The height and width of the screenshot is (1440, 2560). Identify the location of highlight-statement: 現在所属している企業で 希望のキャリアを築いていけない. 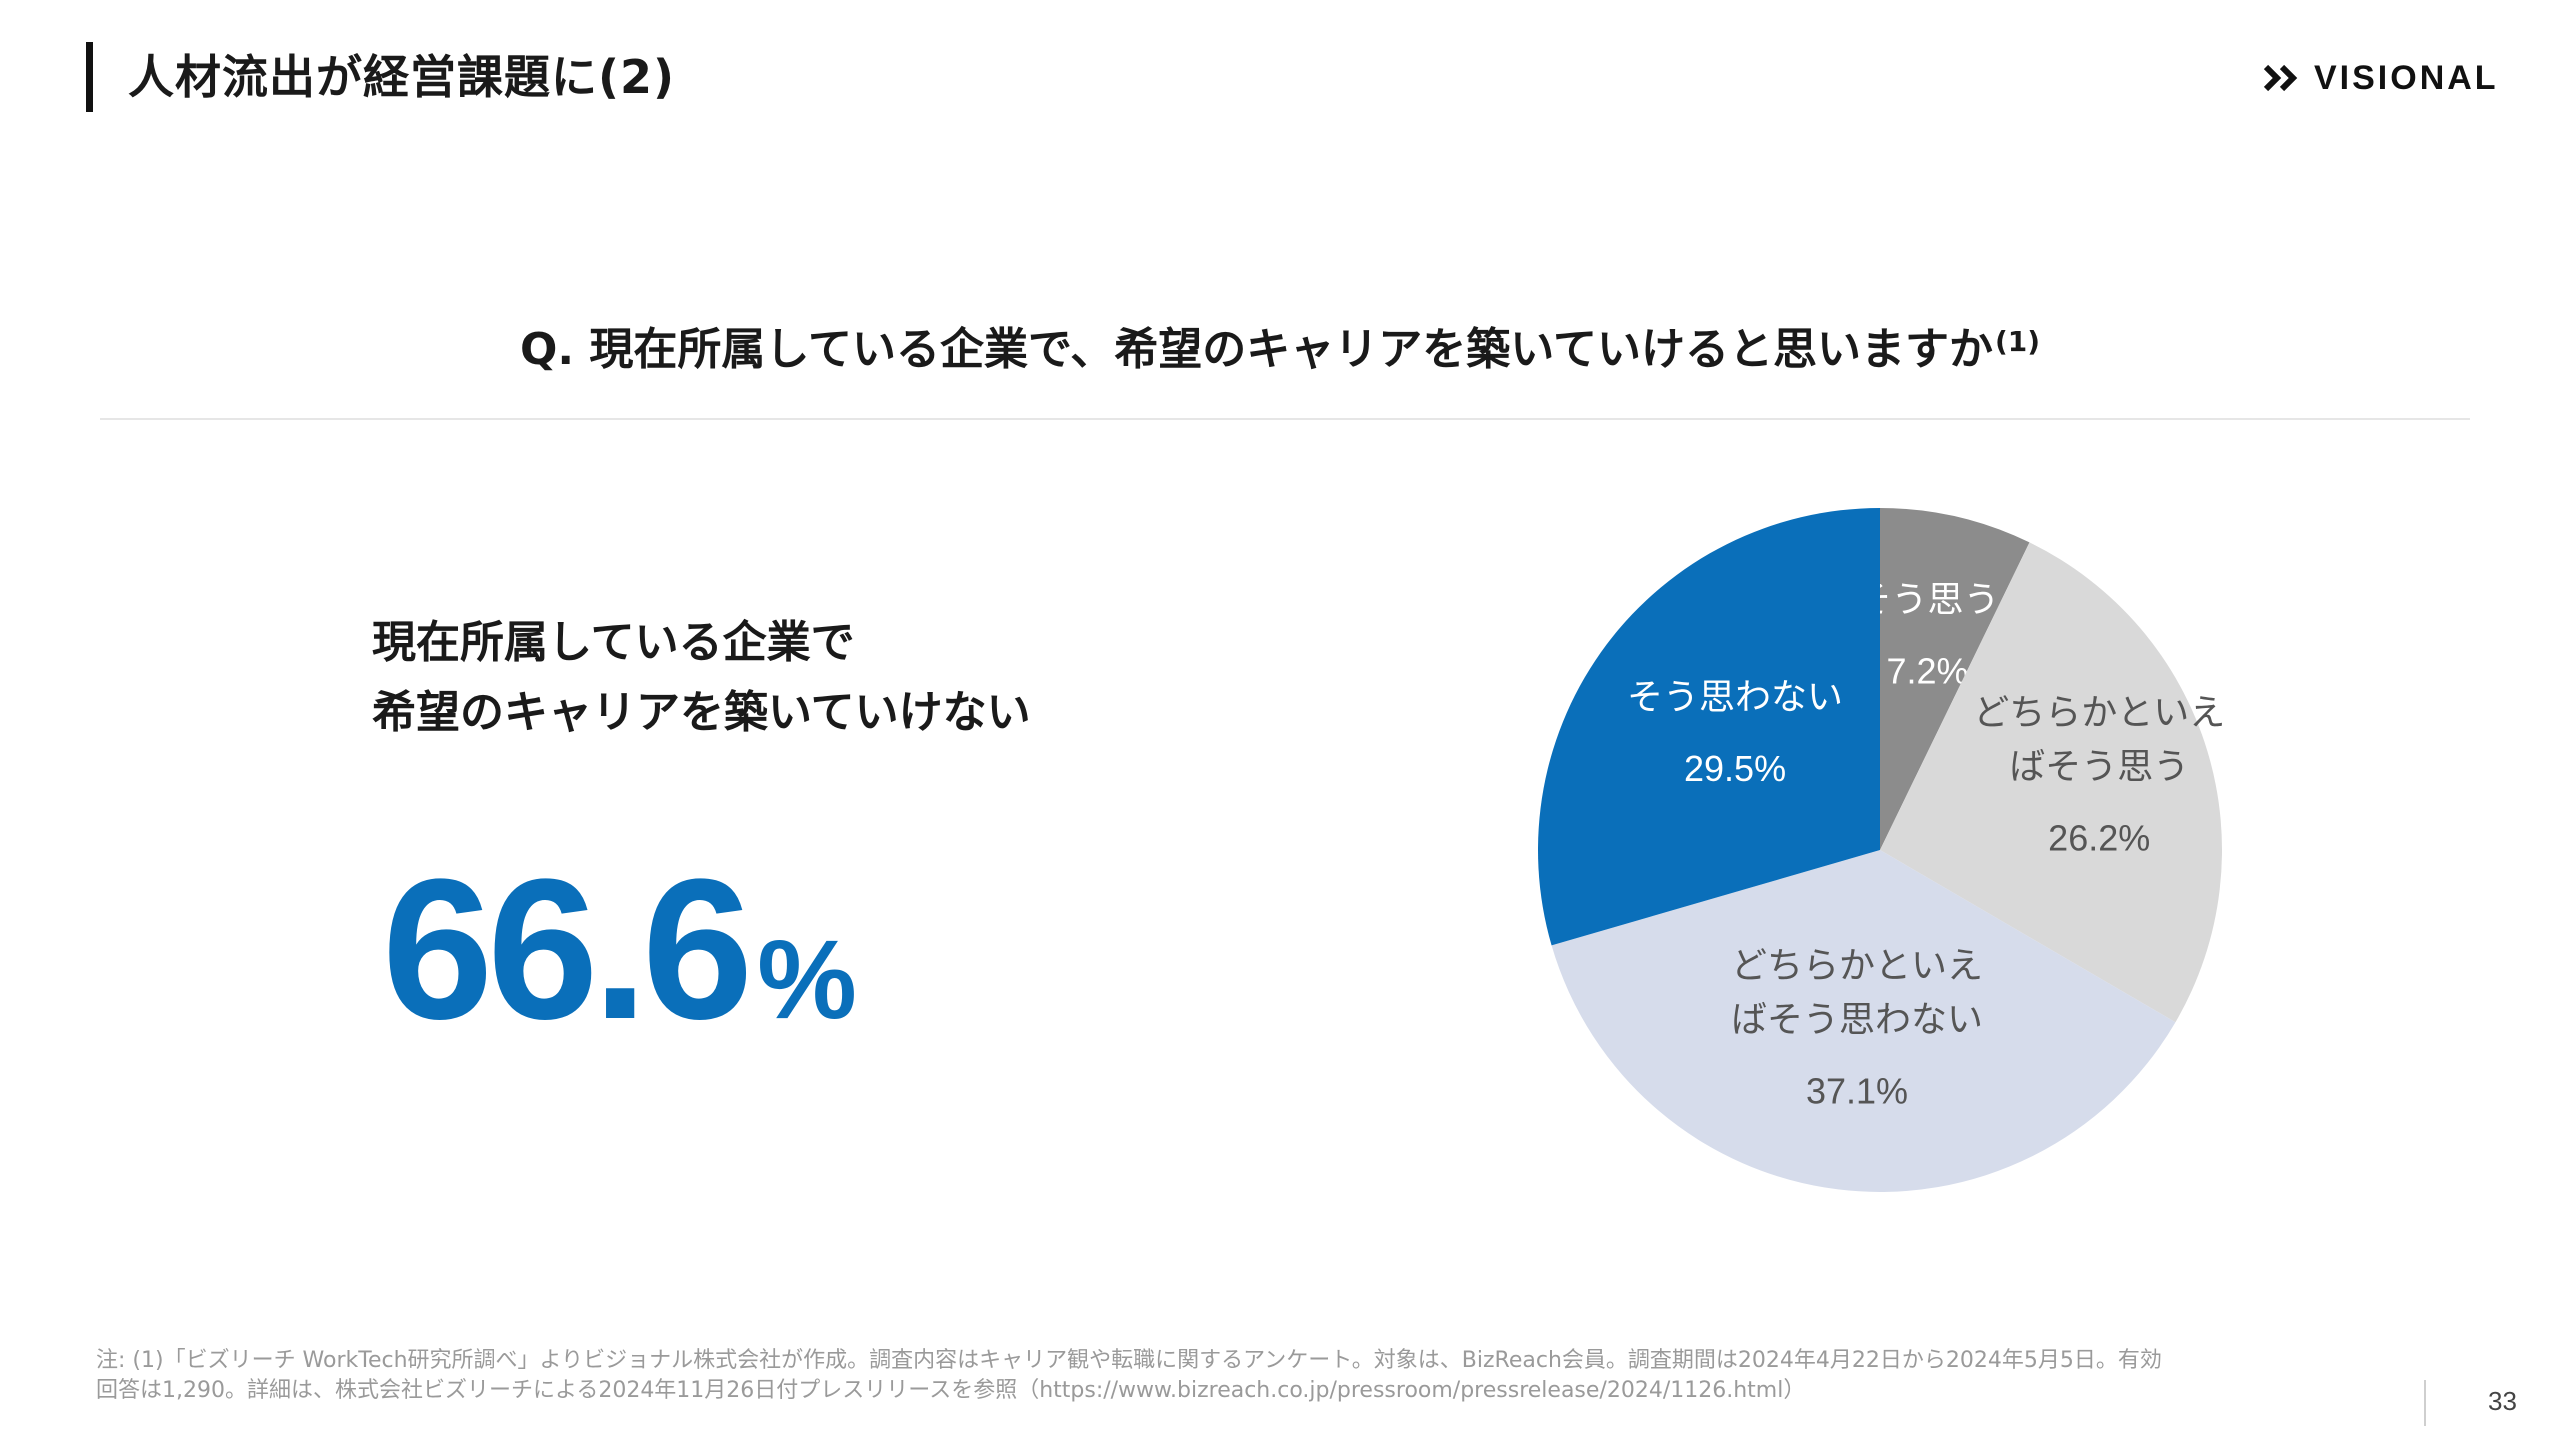
(701, 678).